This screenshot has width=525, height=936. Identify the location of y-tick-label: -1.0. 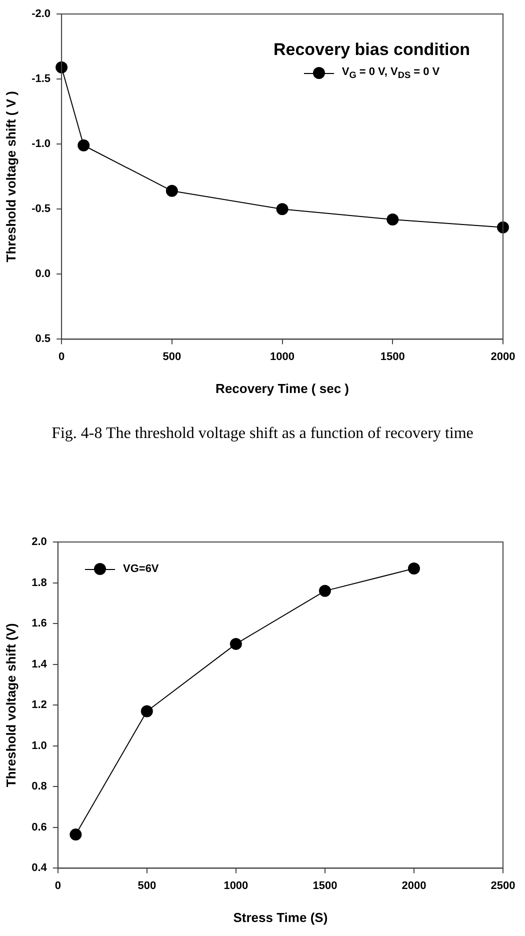
(41, 144).